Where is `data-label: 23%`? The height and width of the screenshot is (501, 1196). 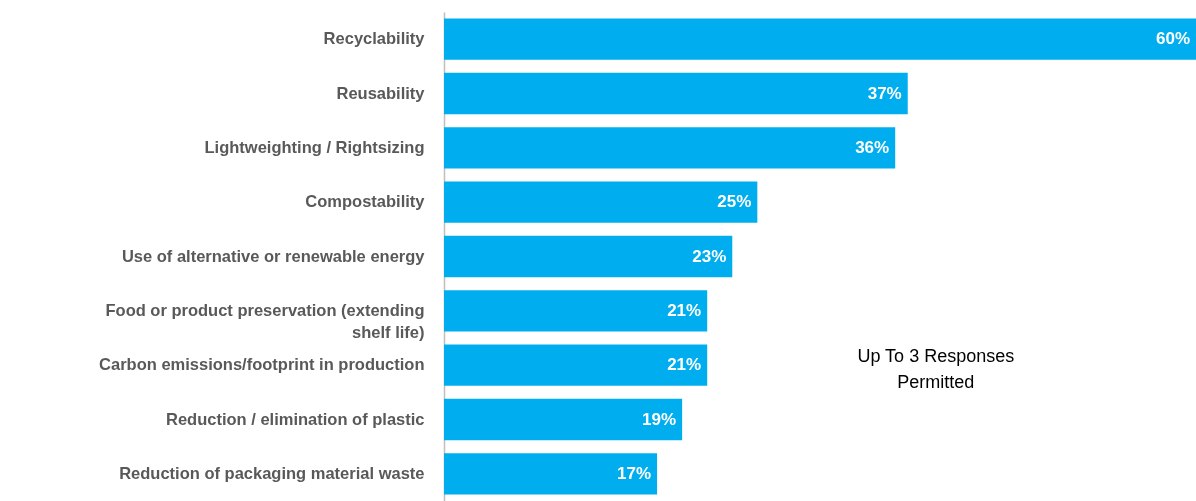
data-label: 23% is located at coordinates (709, 256).